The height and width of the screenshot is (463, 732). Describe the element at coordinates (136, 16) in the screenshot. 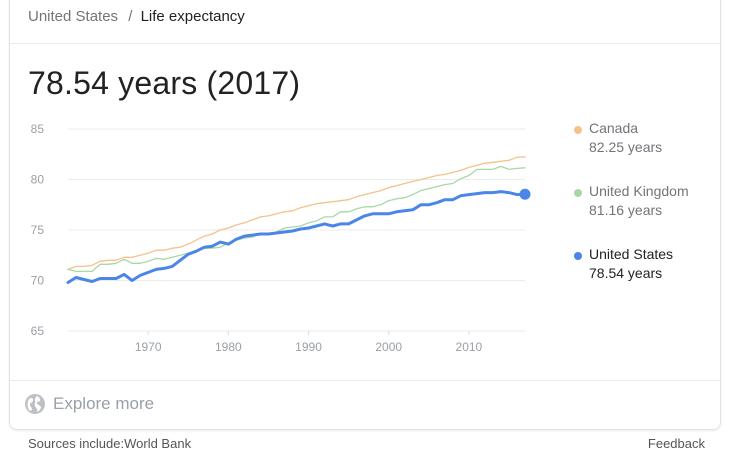

I see `breadcrumb: United States / Life expectancy` at that location.